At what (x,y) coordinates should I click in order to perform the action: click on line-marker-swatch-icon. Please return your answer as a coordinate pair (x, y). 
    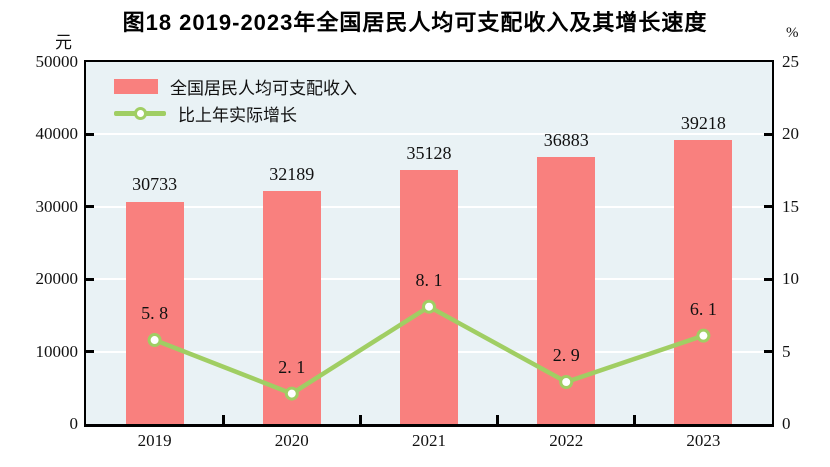
    Looking at the image, I should click on (140, 113).